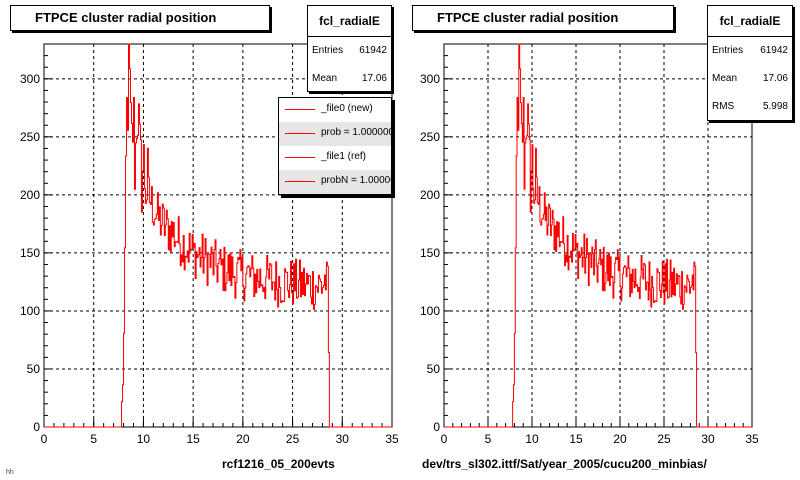 This screenshot has height=480, width=800. I want to click on legend-entry: _file1 (ref), so click(335, 158).